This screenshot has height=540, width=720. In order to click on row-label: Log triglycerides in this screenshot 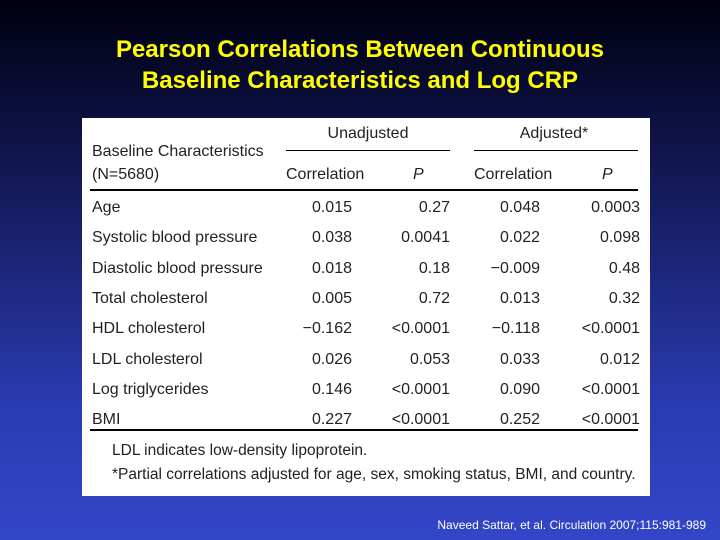, I will do `click(150, 389)`.